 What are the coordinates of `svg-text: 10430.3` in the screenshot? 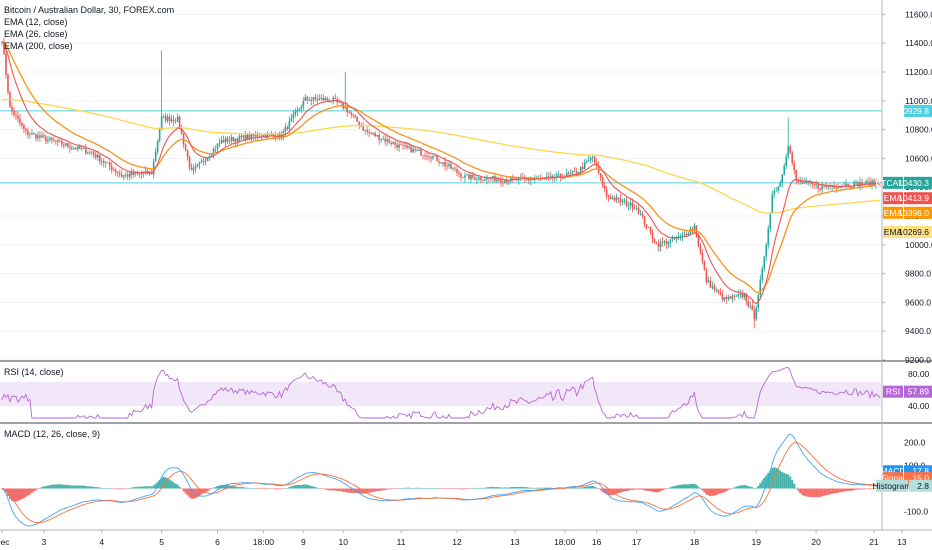 It's located at (913, 183).